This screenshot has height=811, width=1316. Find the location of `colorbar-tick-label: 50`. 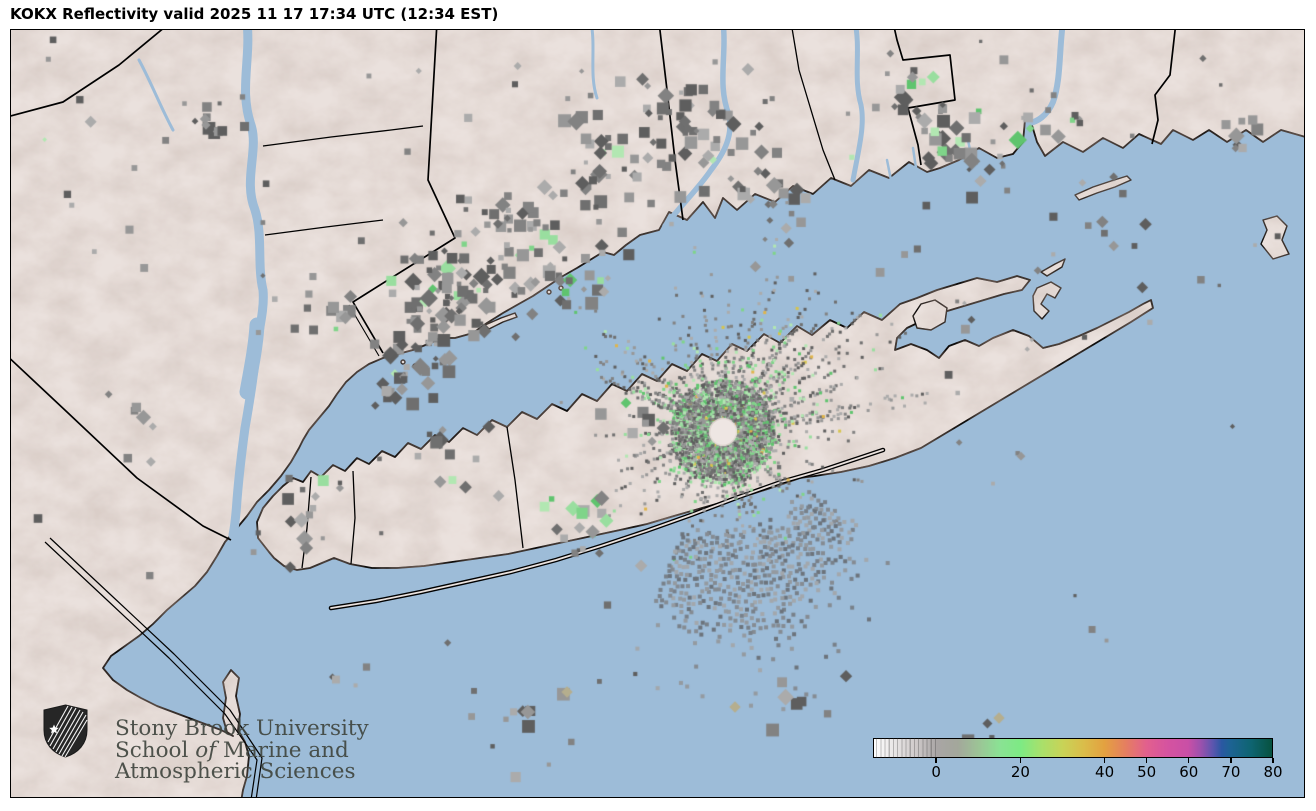

colorbar-tick-label: 50 is located at coordinates (1147, 772).